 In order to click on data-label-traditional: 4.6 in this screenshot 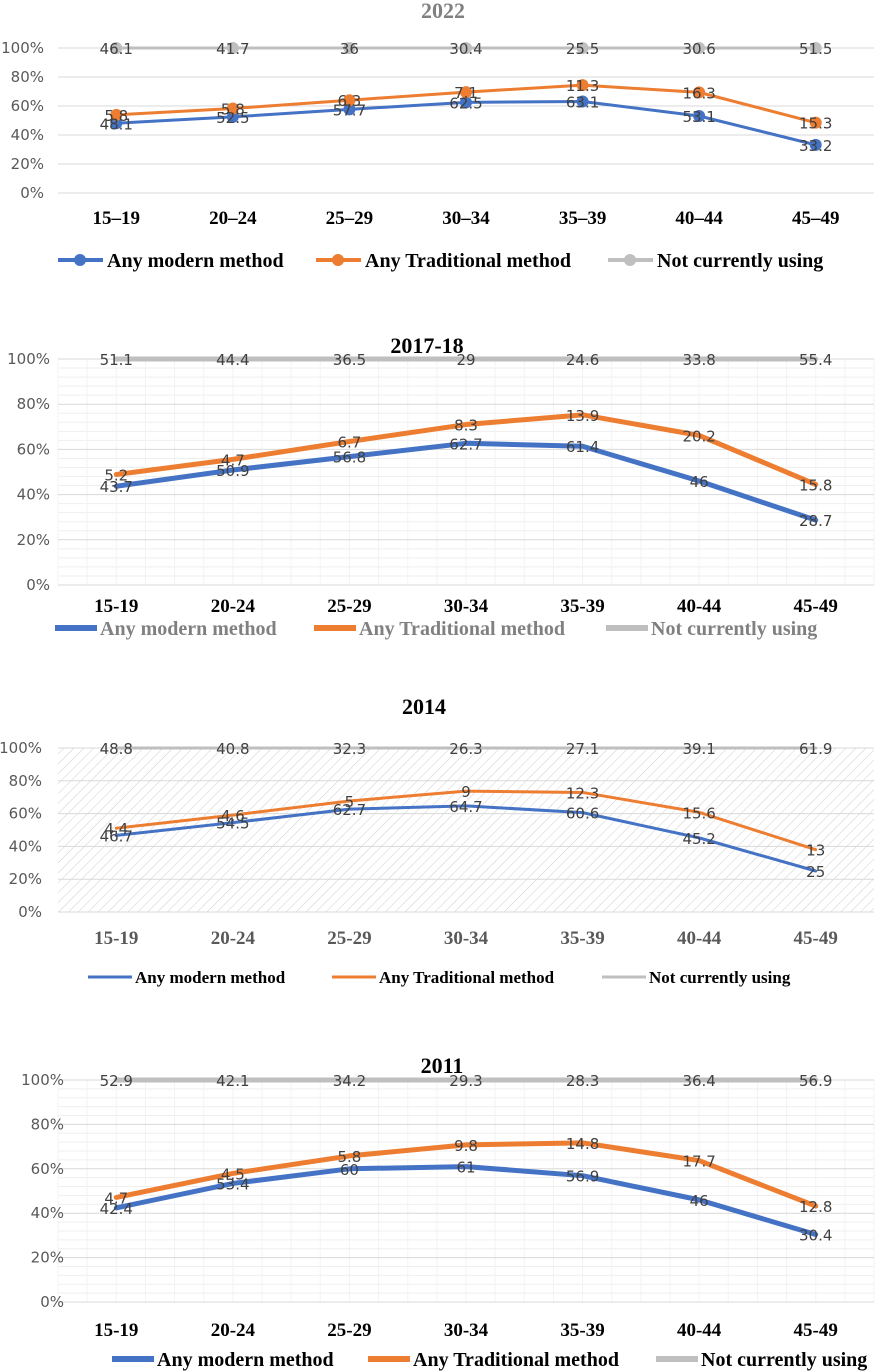, I will do `click(233, 816)`.